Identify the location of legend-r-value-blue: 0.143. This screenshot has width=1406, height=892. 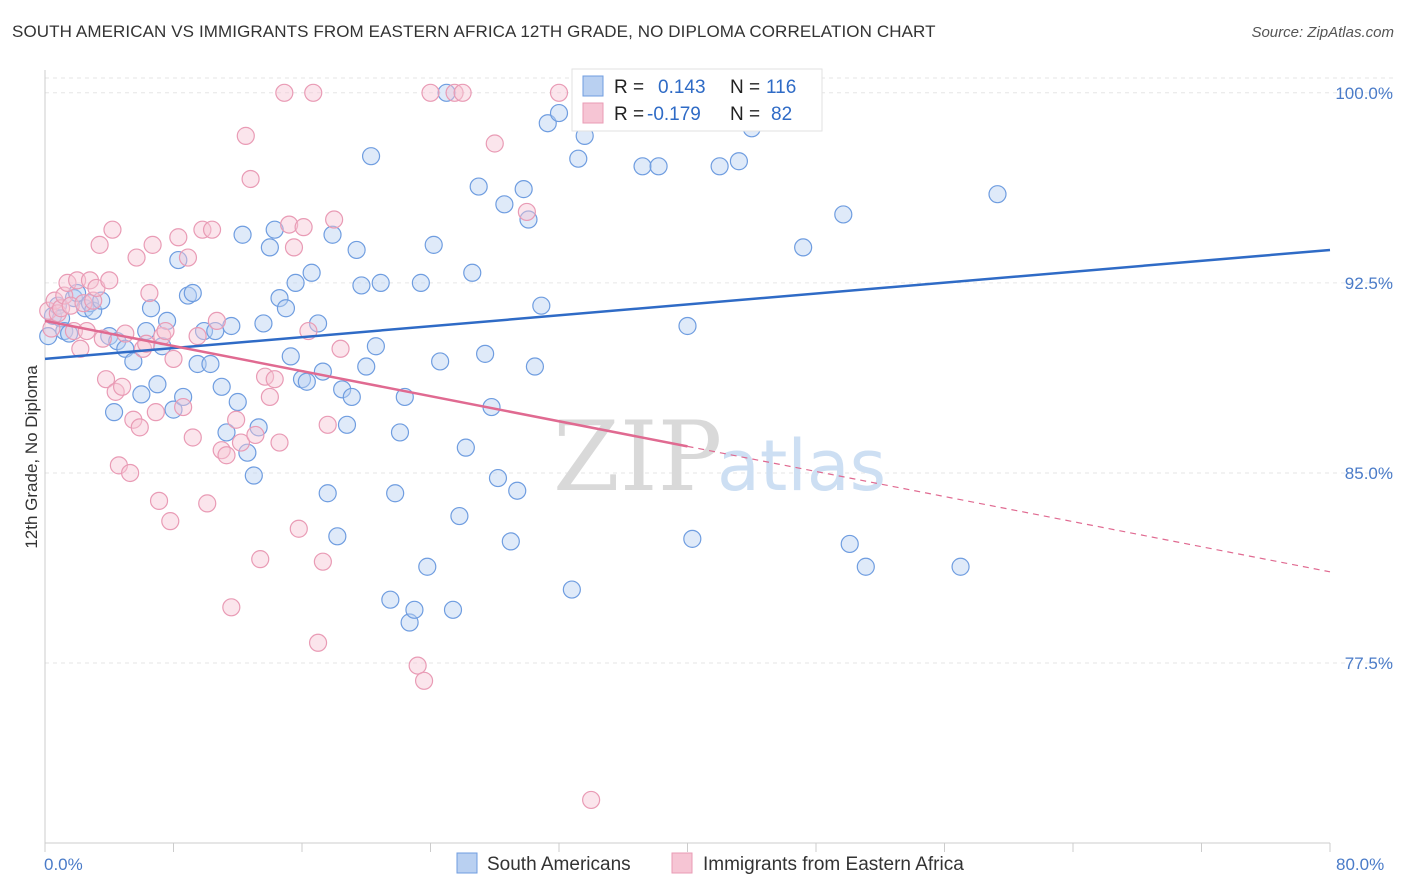
(682, 87).